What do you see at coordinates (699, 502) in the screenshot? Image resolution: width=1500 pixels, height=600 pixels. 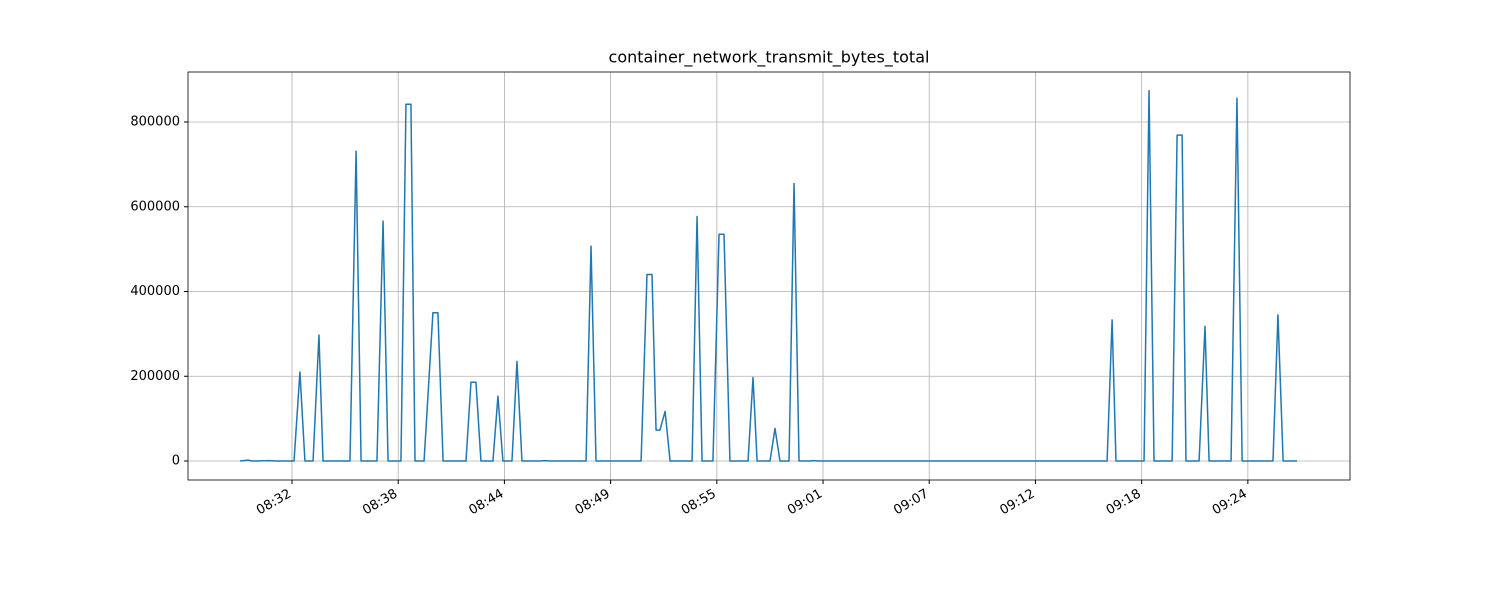 I see `x-tick-label: 08:55` at bounding box center [699, 502].